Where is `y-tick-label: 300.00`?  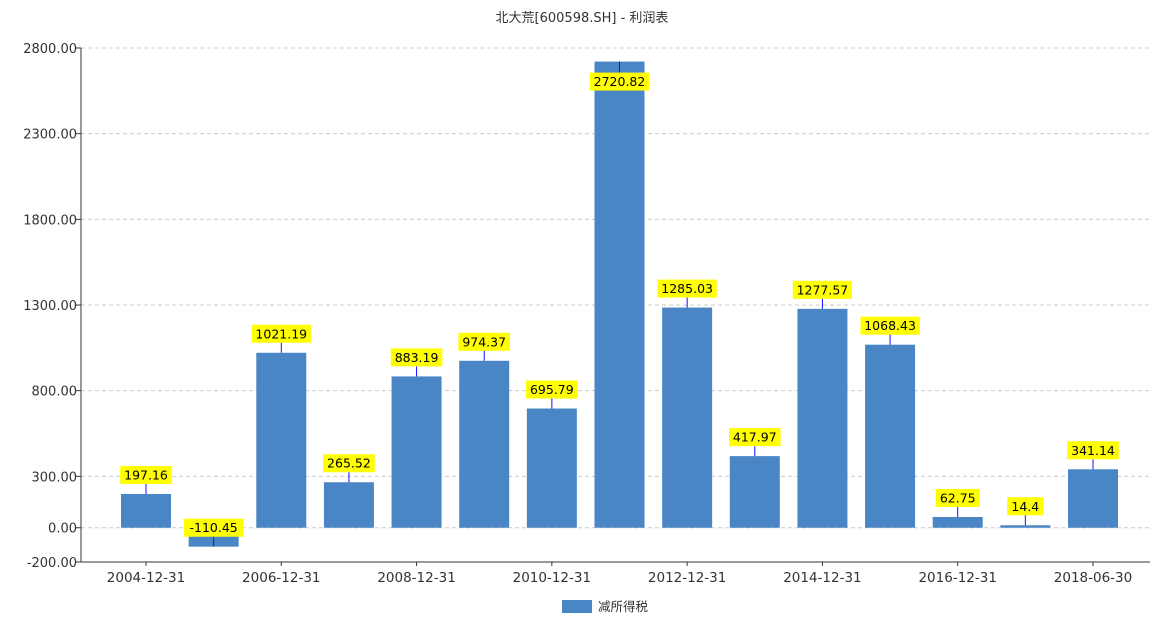
y-tick-label: 300.00 is located at coordinates (55, 477).